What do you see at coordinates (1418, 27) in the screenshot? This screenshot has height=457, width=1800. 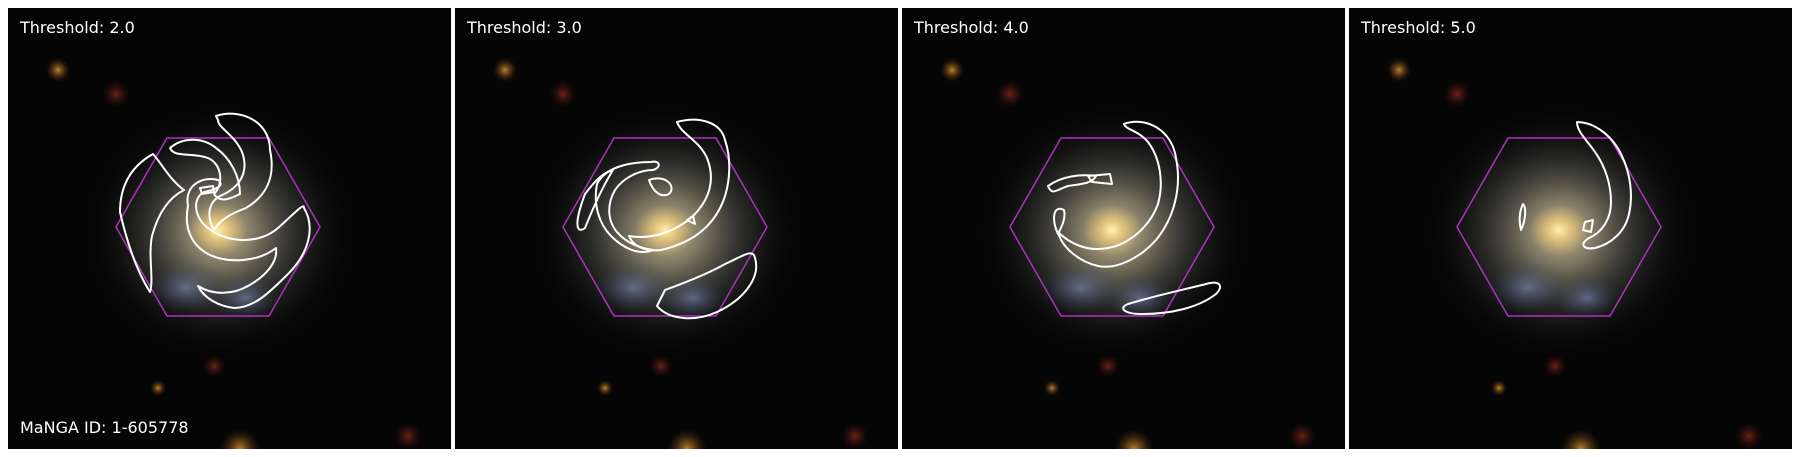 I see `threshold-label: Threshold: 5.0` at bounding box center [1418, 27].